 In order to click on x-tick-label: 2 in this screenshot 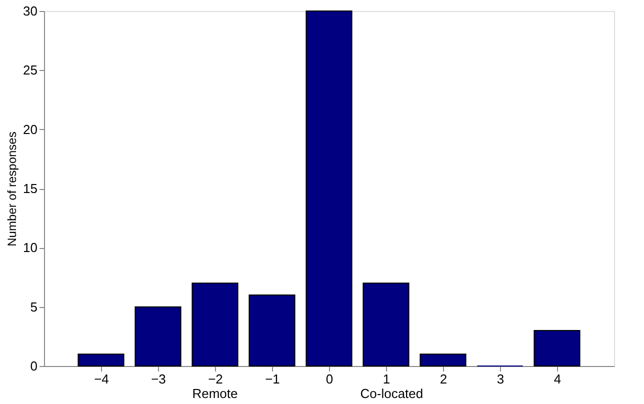, I will do `click(444, 379)`.